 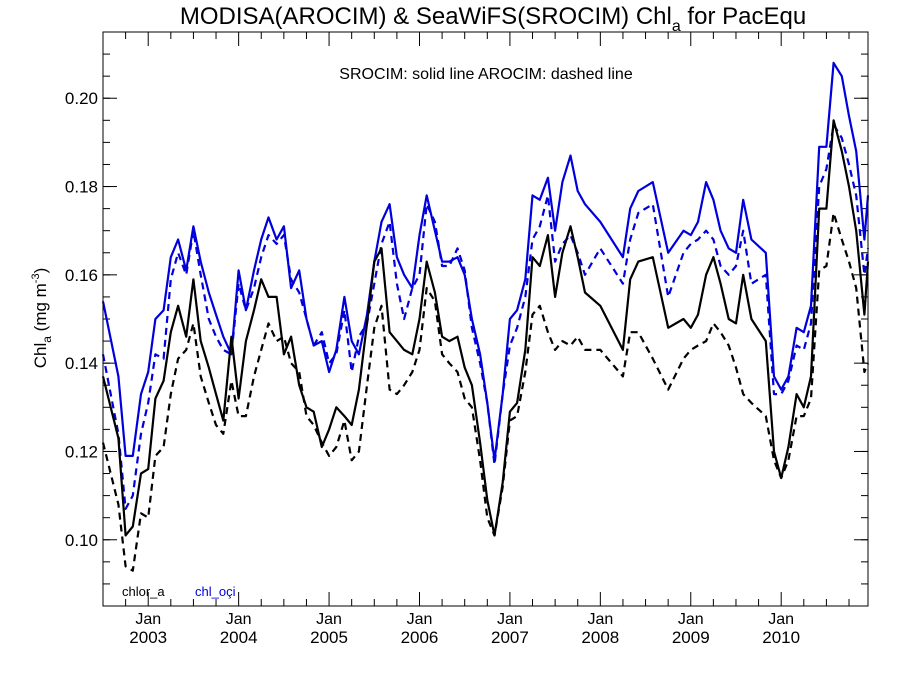 I want to click on y-tick-label: 0.16, so click(x=81, y=275).